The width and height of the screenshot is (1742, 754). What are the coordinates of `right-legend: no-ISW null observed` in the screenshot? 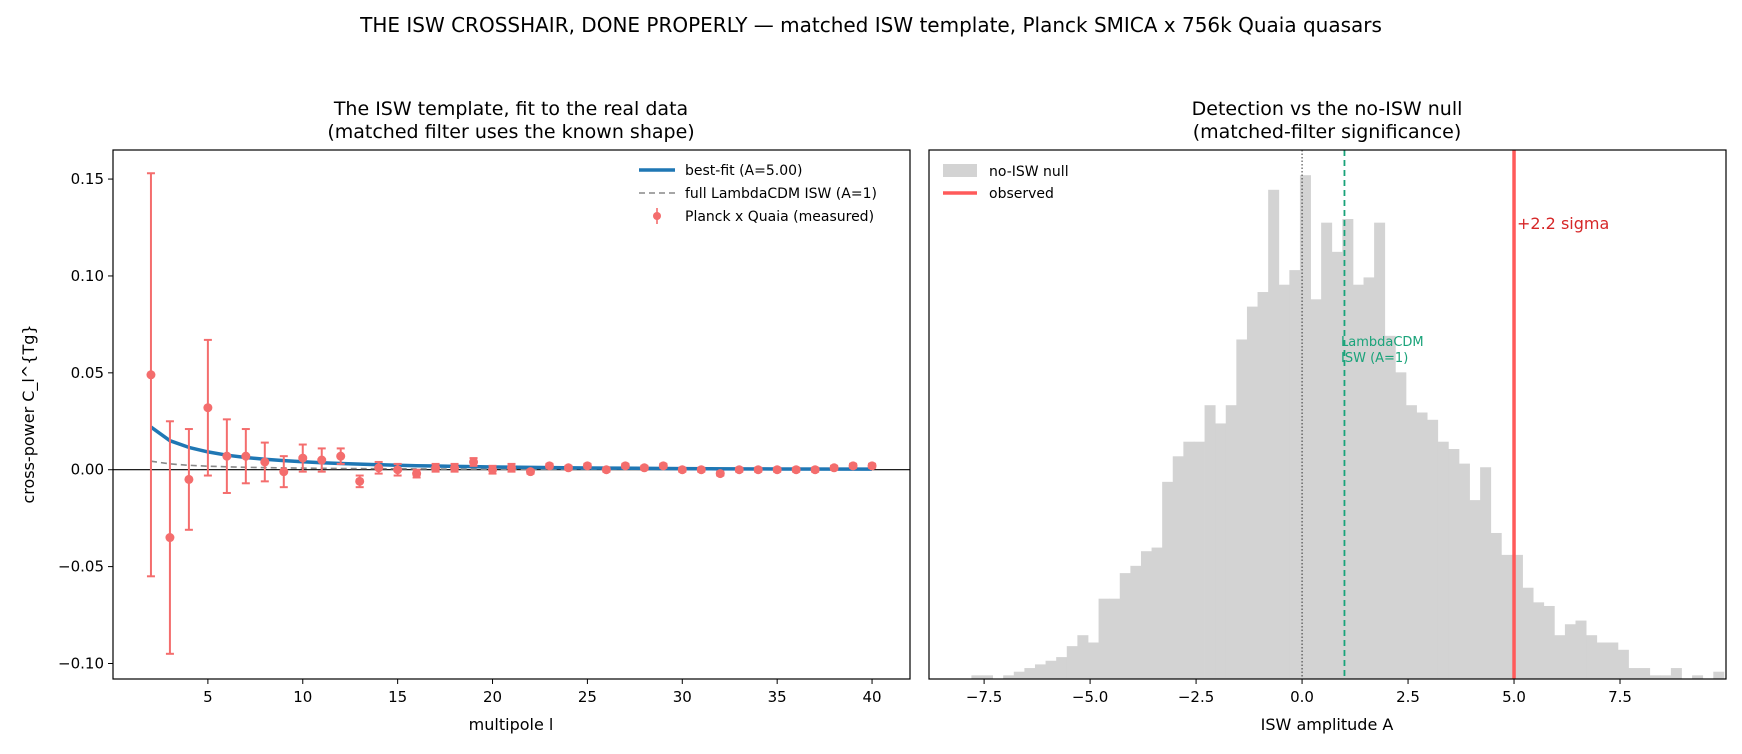 It's located at (1006, 183).